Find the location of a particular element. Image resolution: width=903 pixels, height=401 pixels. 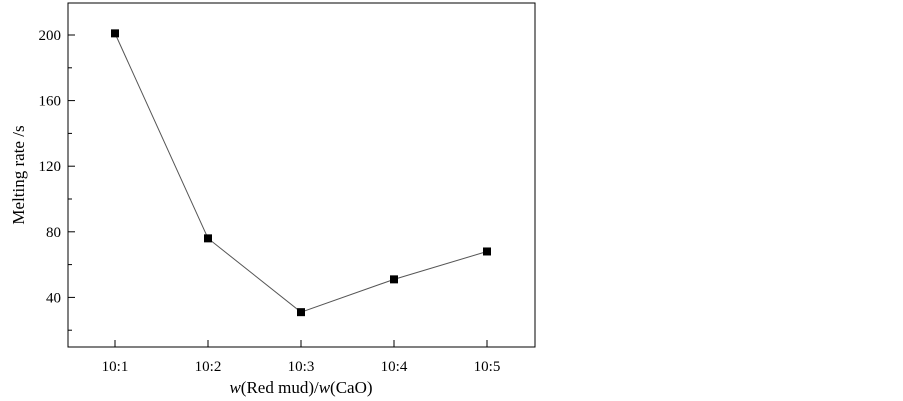

y-tick-label: 160 is located at coordinates (50, 102).